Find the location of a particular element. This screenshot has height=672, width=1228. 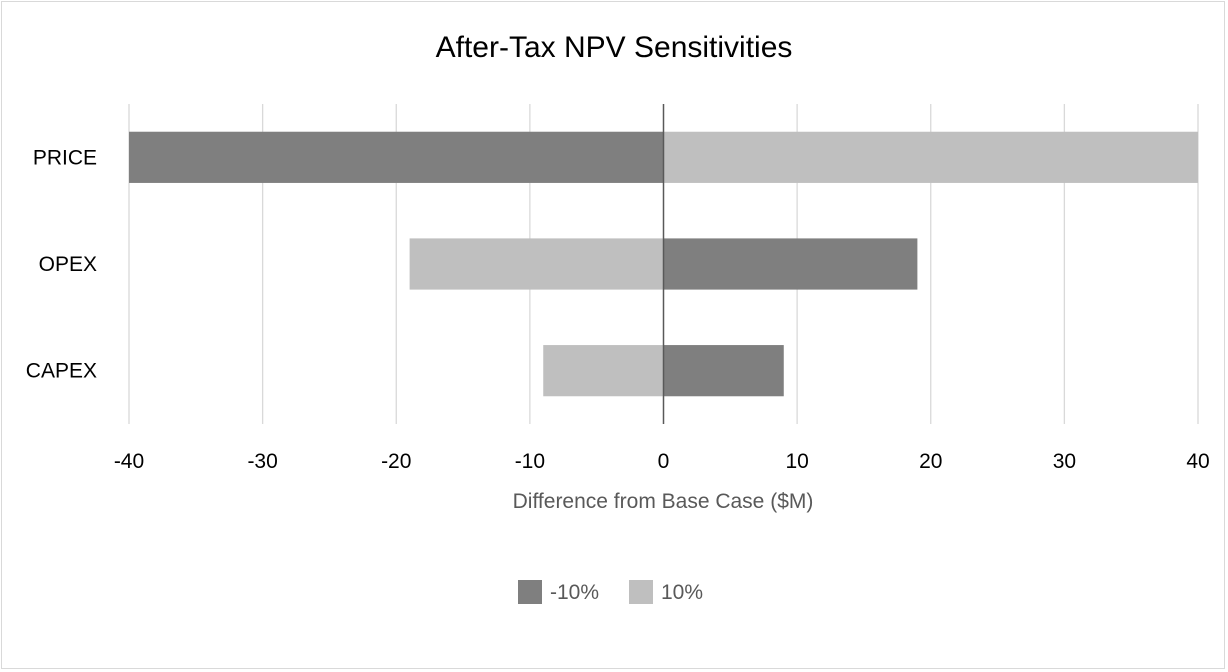

legend: -10% 10% is located at coordinates (610, 592).